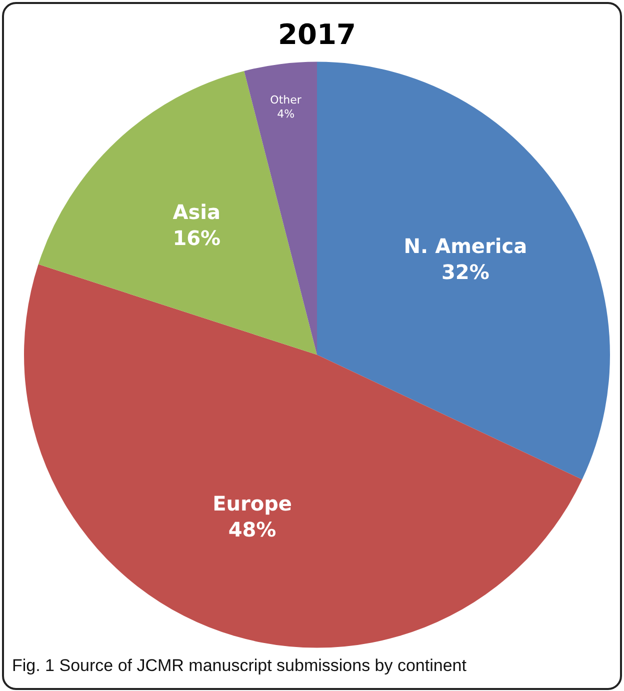 Image resolution: width=624 pixels, height=691 pixels. What do you see at coordinates (196, 212) in the screenshot?
I see `slice-label: Asia` at bounding box center [196, 212].